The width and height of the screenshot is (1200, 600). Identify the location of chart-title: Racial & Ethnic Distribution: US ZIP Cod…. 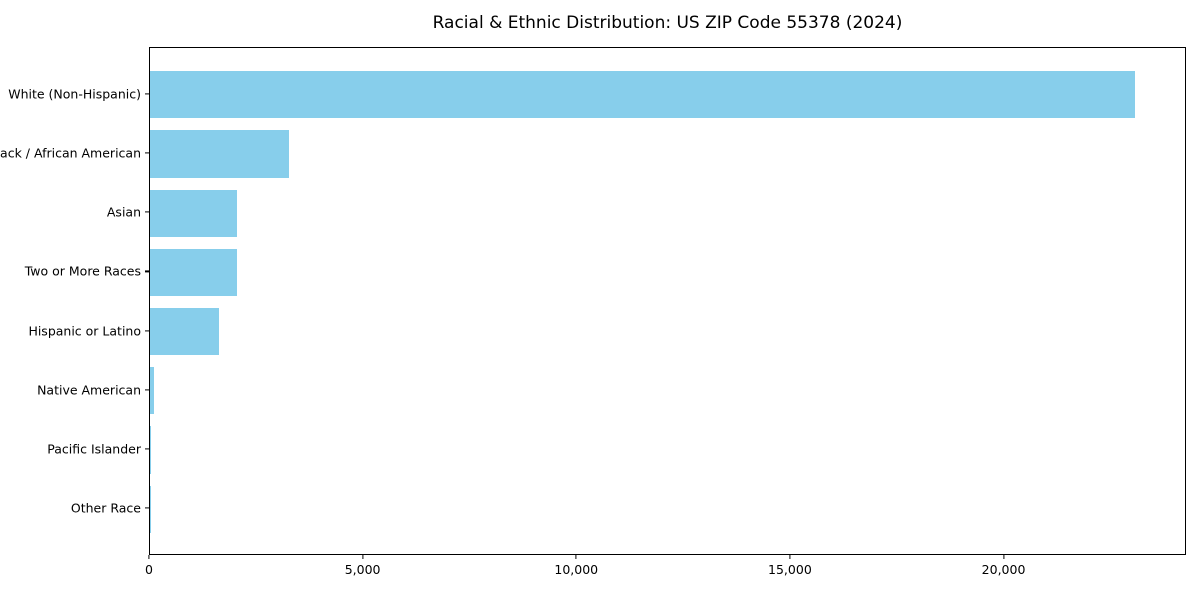
(667, 23).